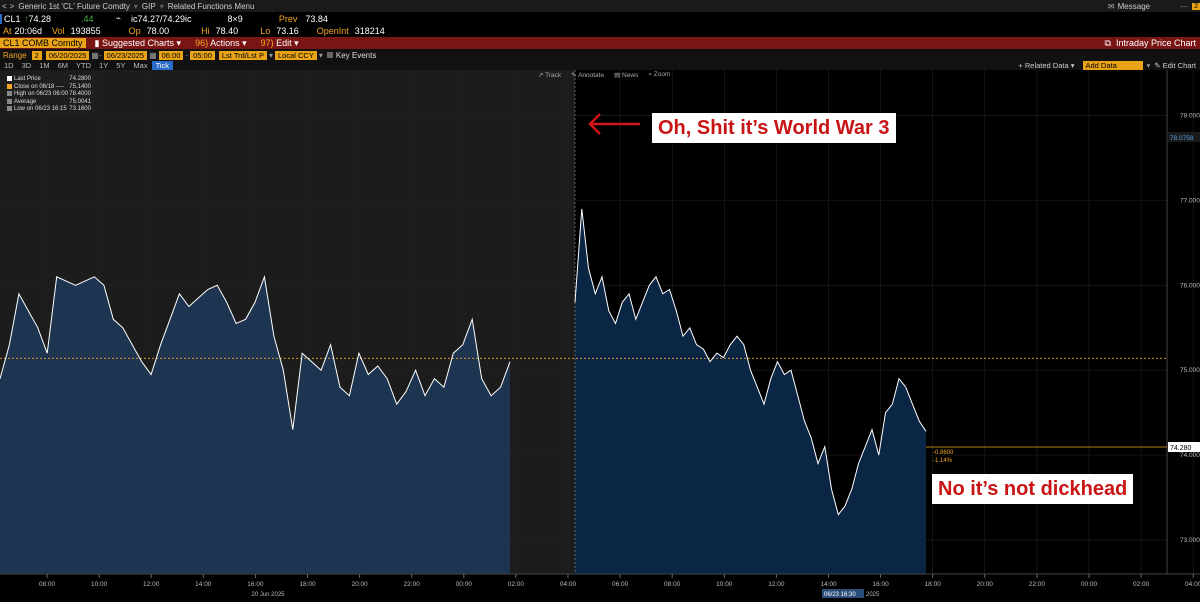 This screenshot has width=1200, height=602. What do you see at coordinates (288, 18) in the screenshot?
I see `prev-label: Prev` at bounding box center [288, 18].